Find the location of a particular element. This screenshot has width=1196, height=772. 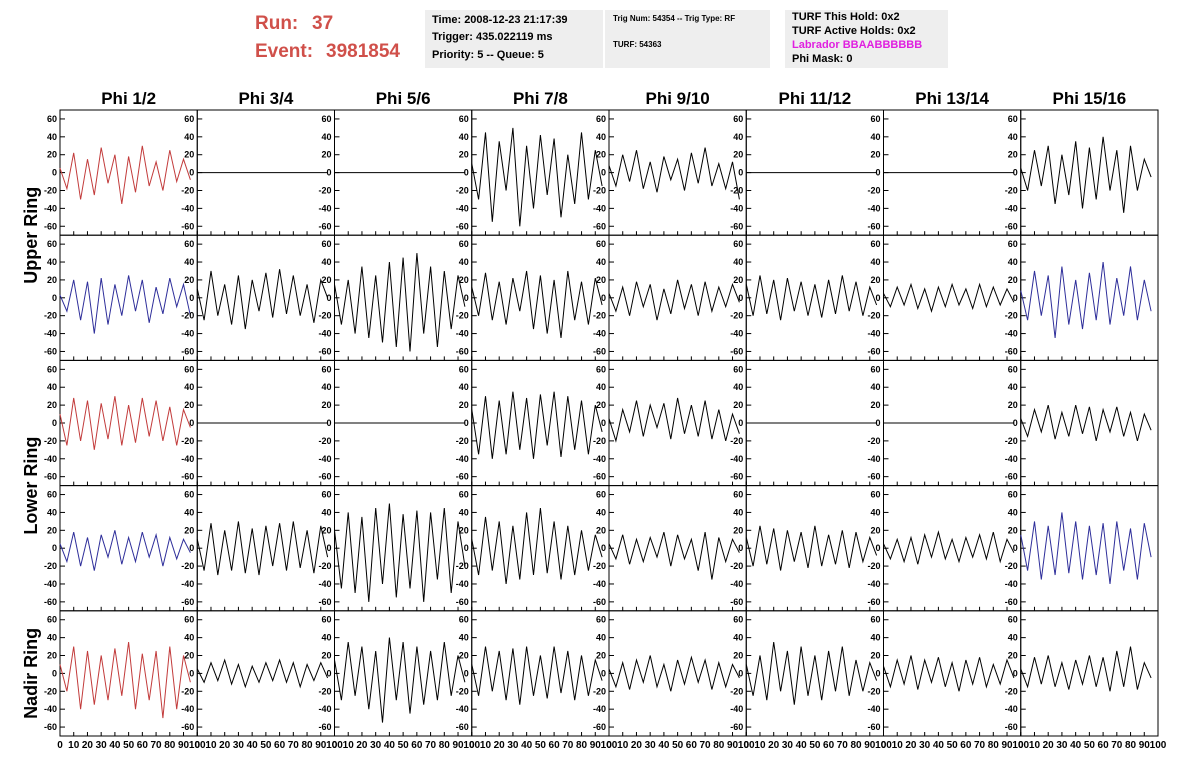

column-title: Phi 11/12 is located at coordinates (814, 98).